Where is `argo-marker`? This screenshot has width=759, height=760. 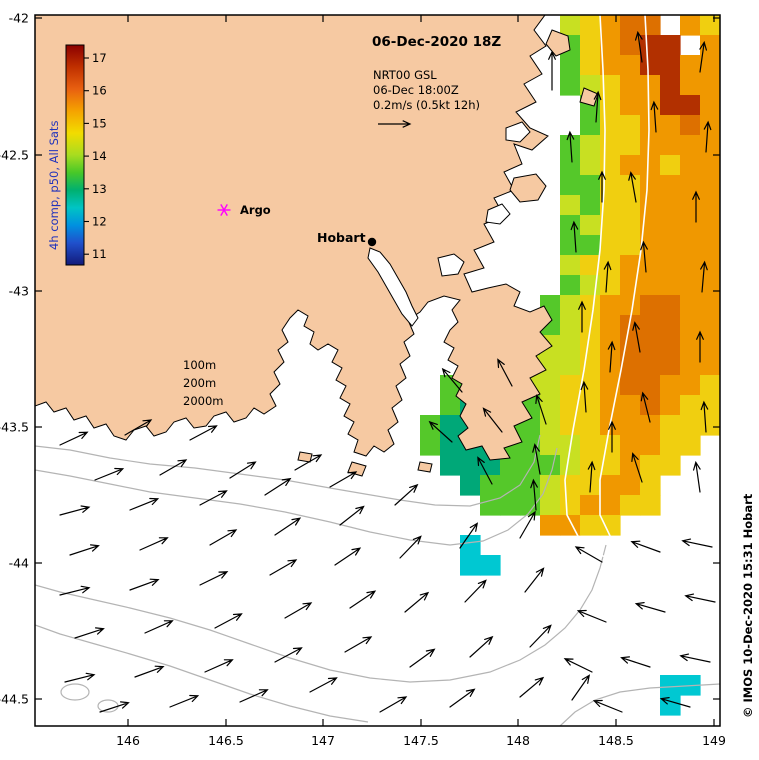 argo-marker is located at coordinates (224, 210).